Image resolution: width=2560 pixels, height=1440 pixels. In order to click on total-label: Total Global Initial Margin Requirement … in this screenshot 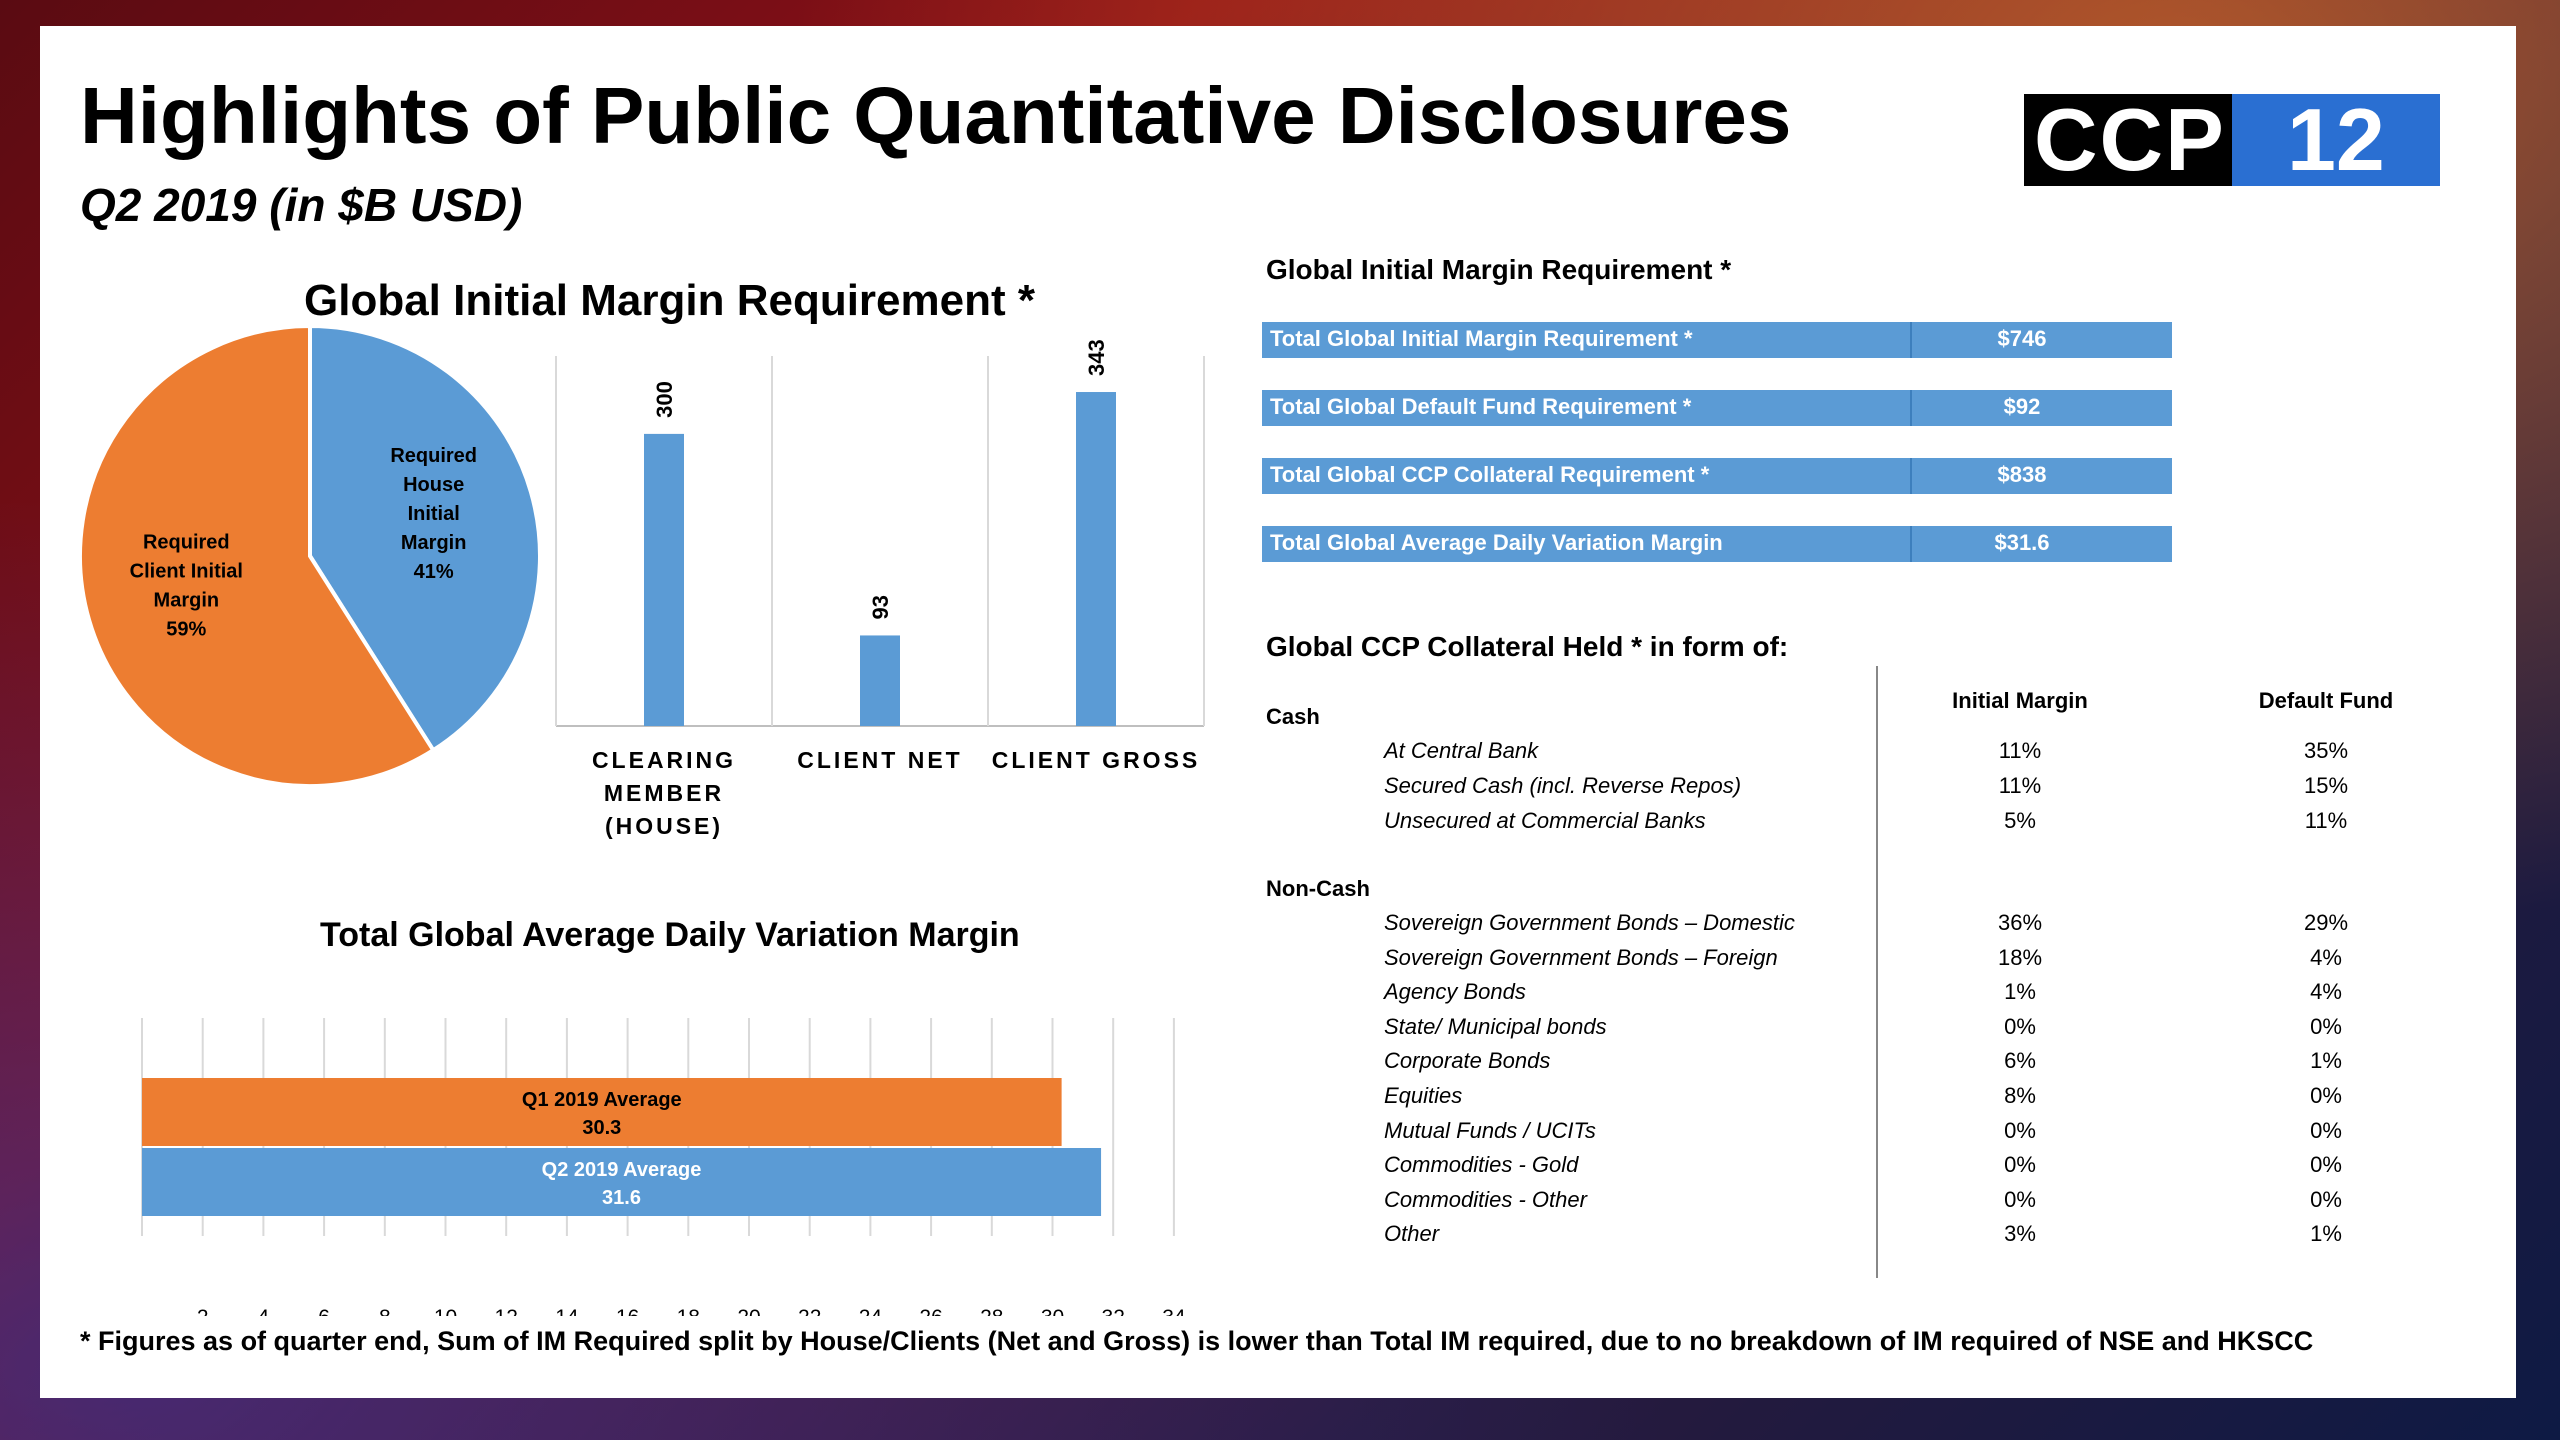, I will do `click(1481, 338)`.